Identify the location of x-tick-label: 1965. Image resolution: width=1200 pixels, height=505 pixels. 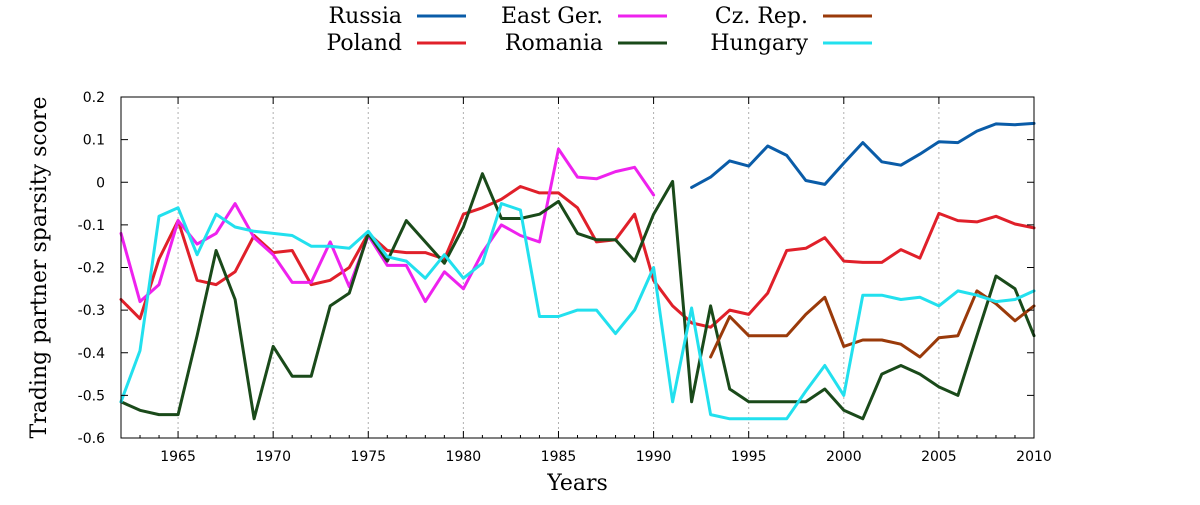
(178, 457).